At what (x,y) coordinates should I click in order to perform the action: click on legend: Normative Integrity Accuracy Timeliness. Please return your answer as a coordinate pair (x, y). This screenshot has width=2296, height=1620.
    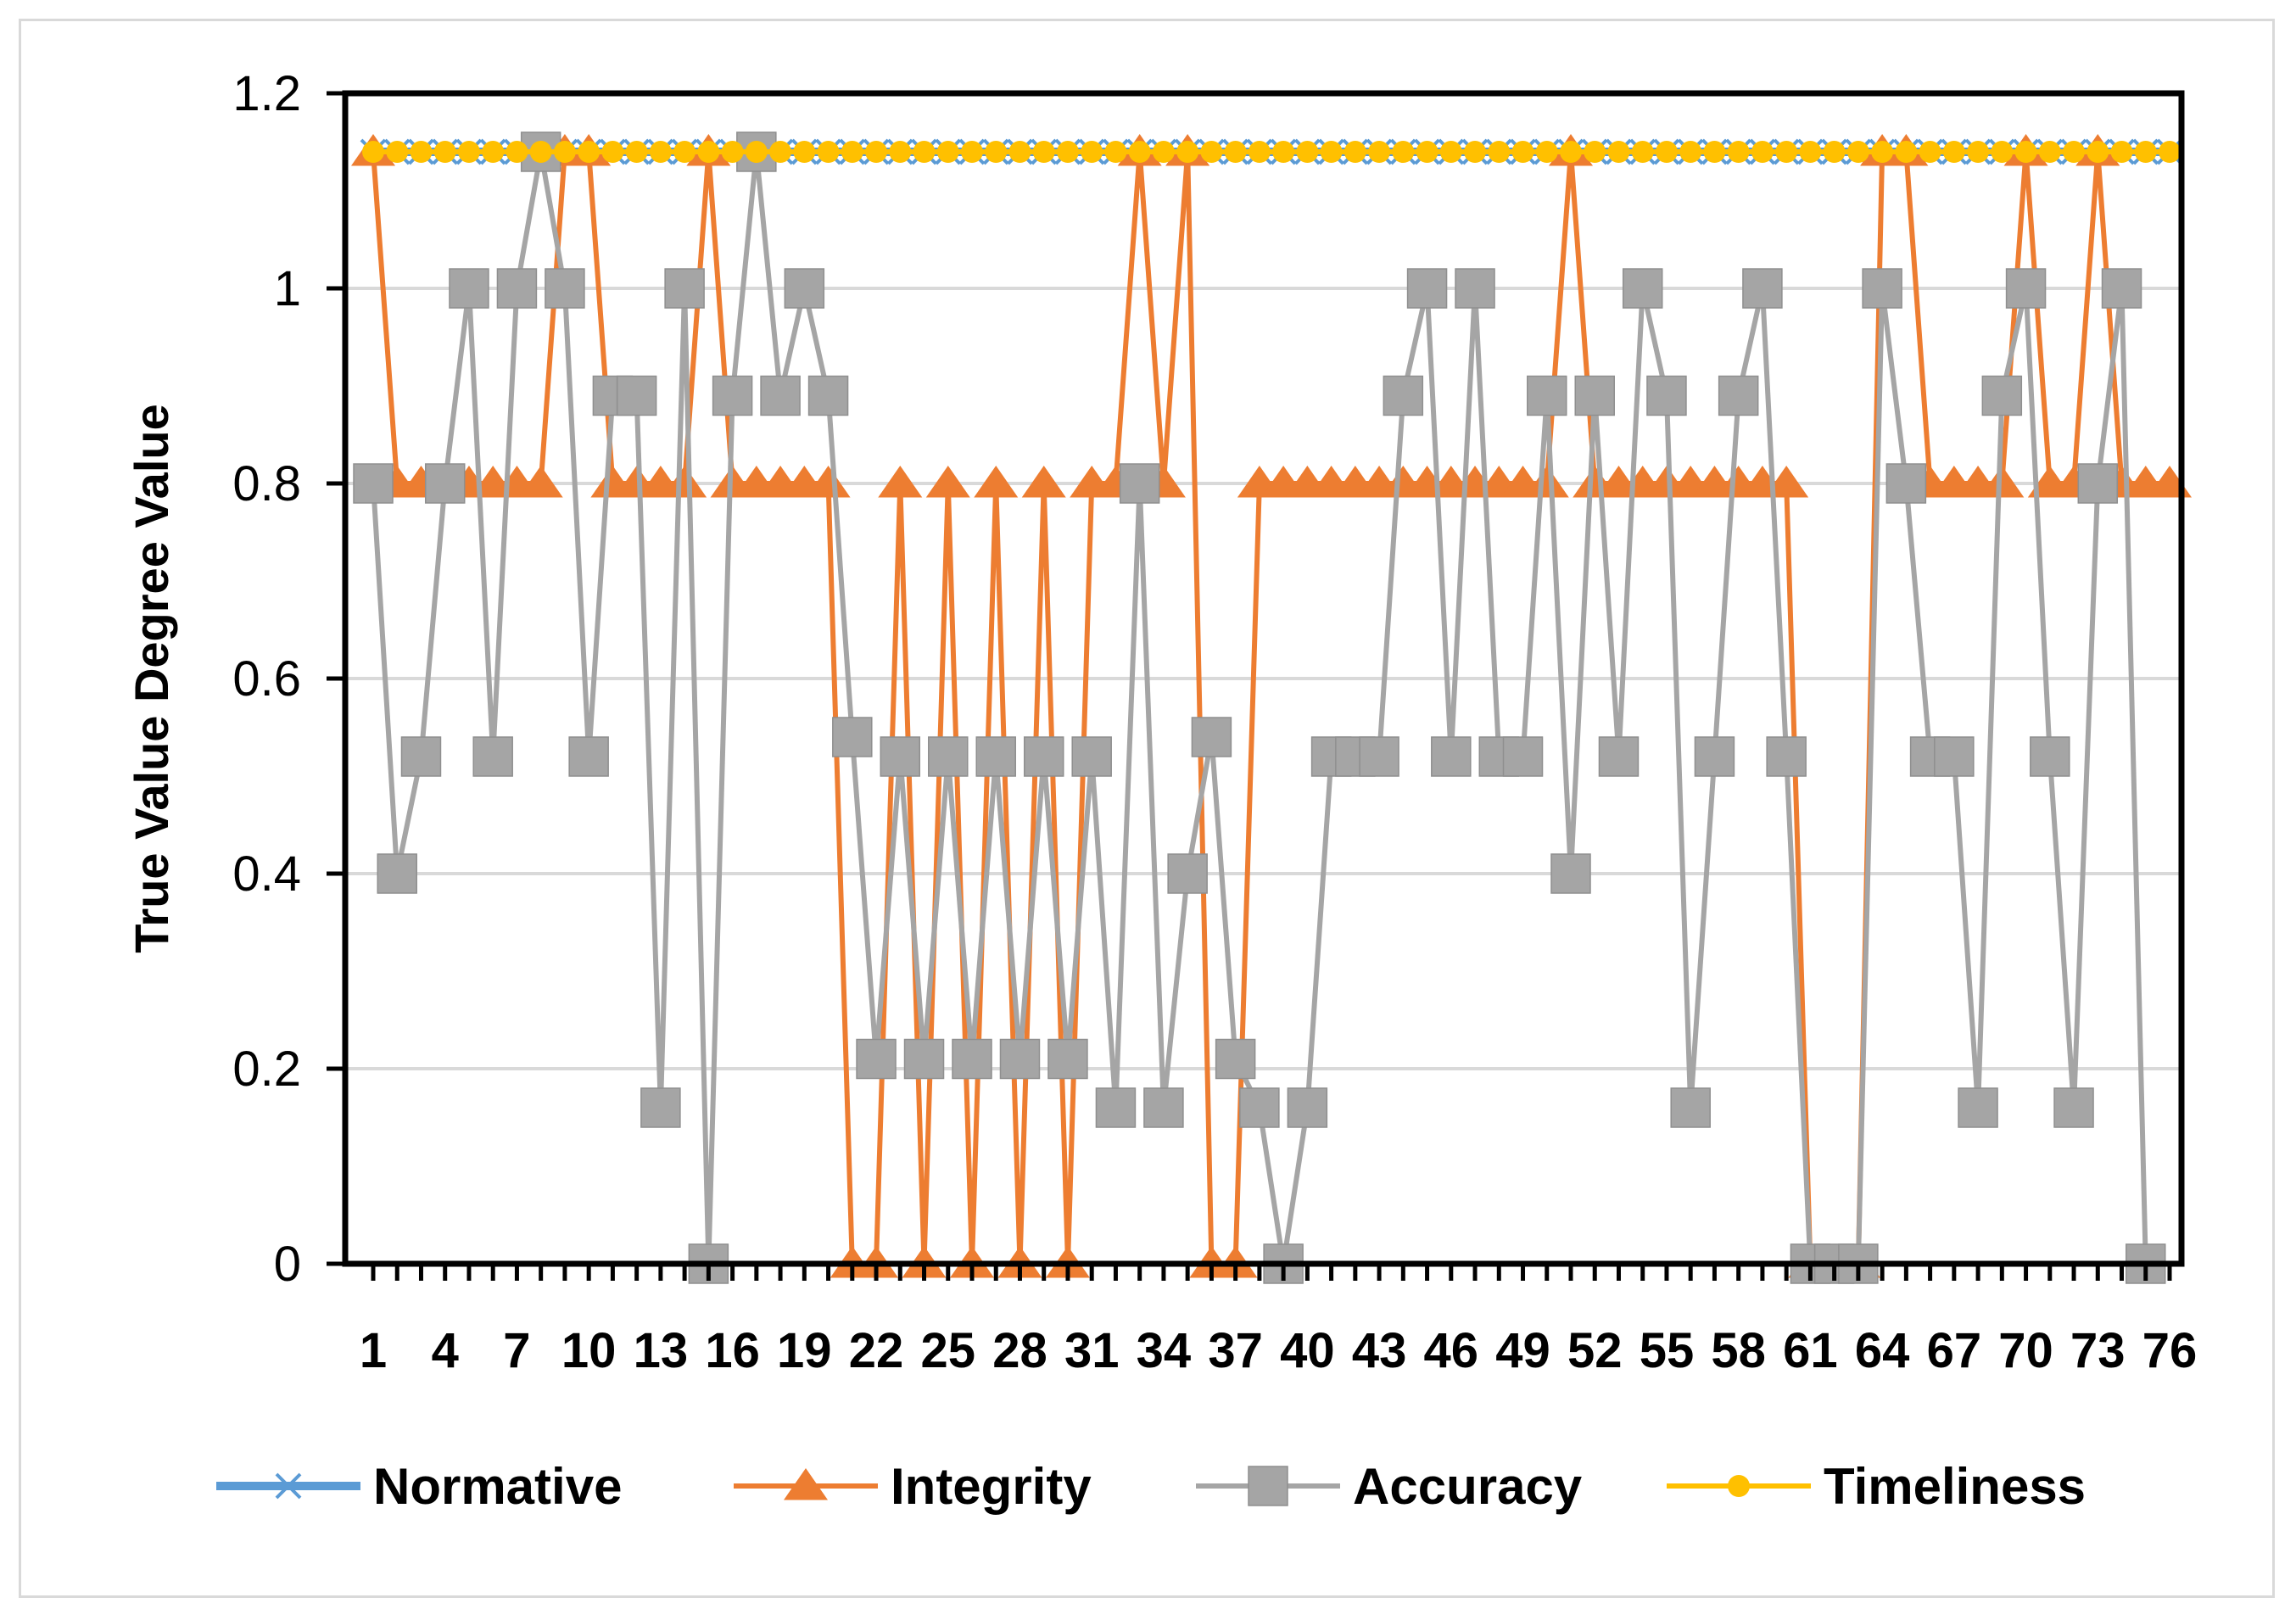
    Looking at the image, I should click on (1151, 1486).